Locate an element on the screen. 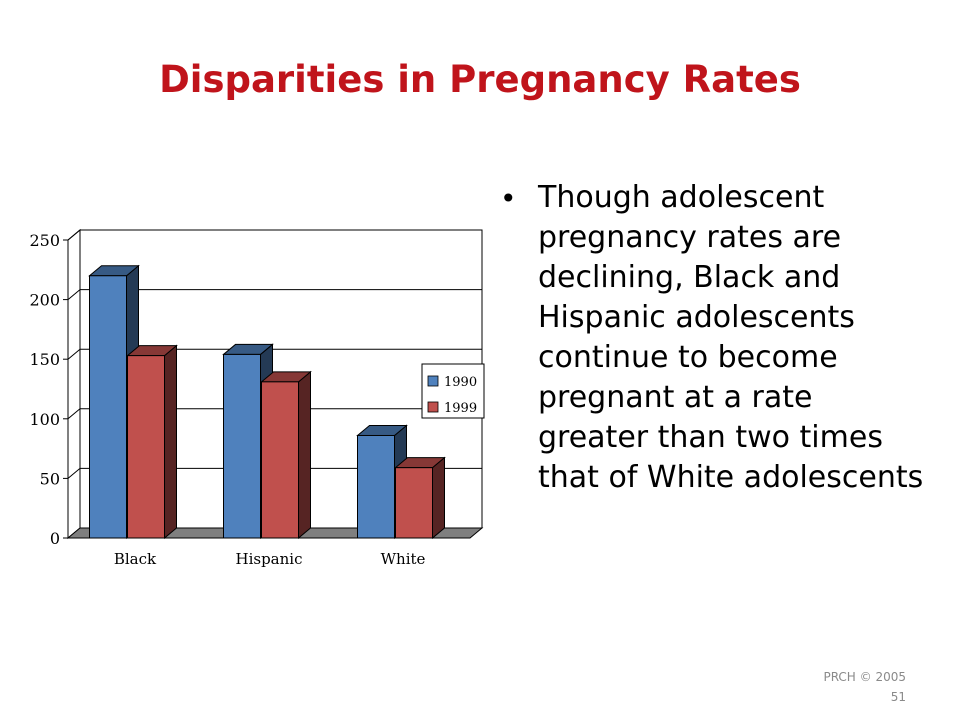  y-tick-label: 200 is located at coordinates (45, 300).